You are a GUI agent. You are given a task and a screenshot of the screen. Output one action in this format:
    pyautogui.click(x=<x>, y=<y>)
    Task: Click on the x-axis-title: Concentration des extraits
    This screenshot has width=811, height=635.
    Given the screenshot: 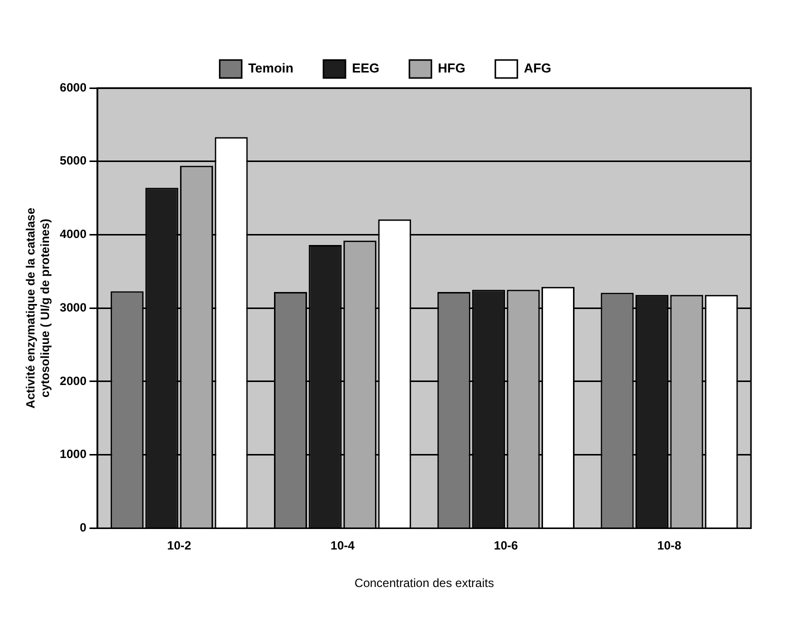 What is the action you would take?
    pyautogui.click(x=424, y=583)
    